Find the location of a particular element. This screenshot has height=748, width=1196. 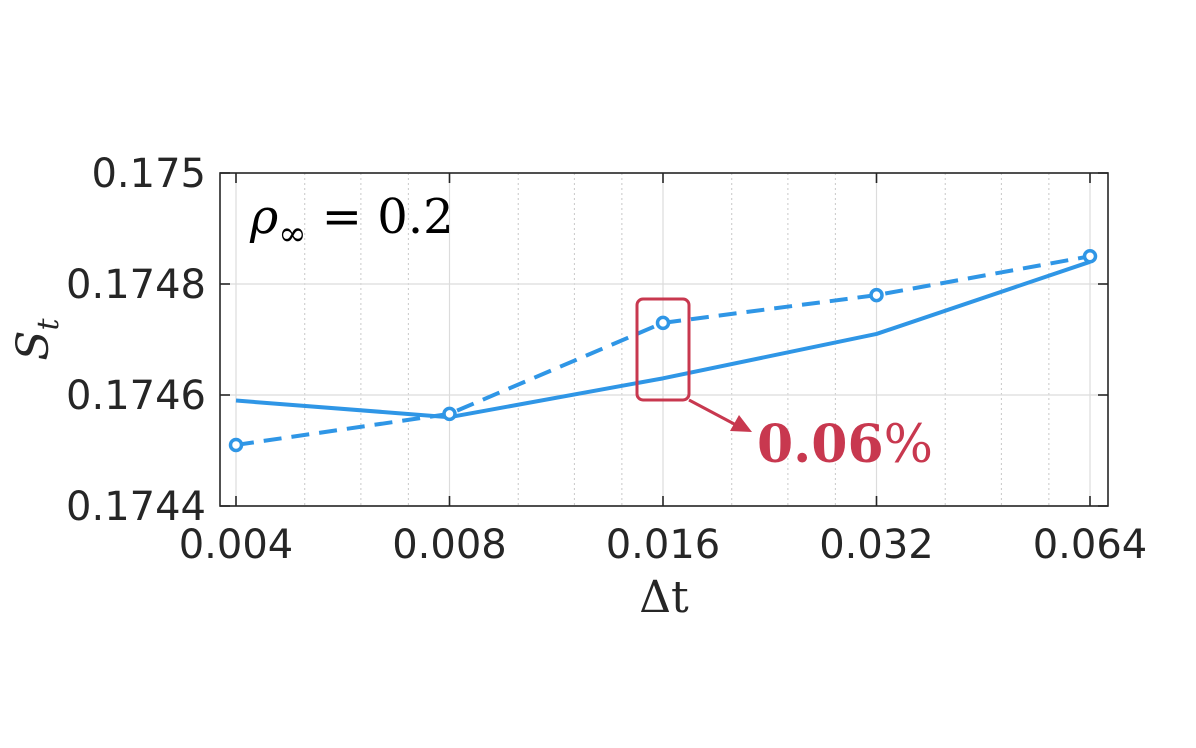

y-tick-label: 0.1746 is located at coordinates (136, 396).